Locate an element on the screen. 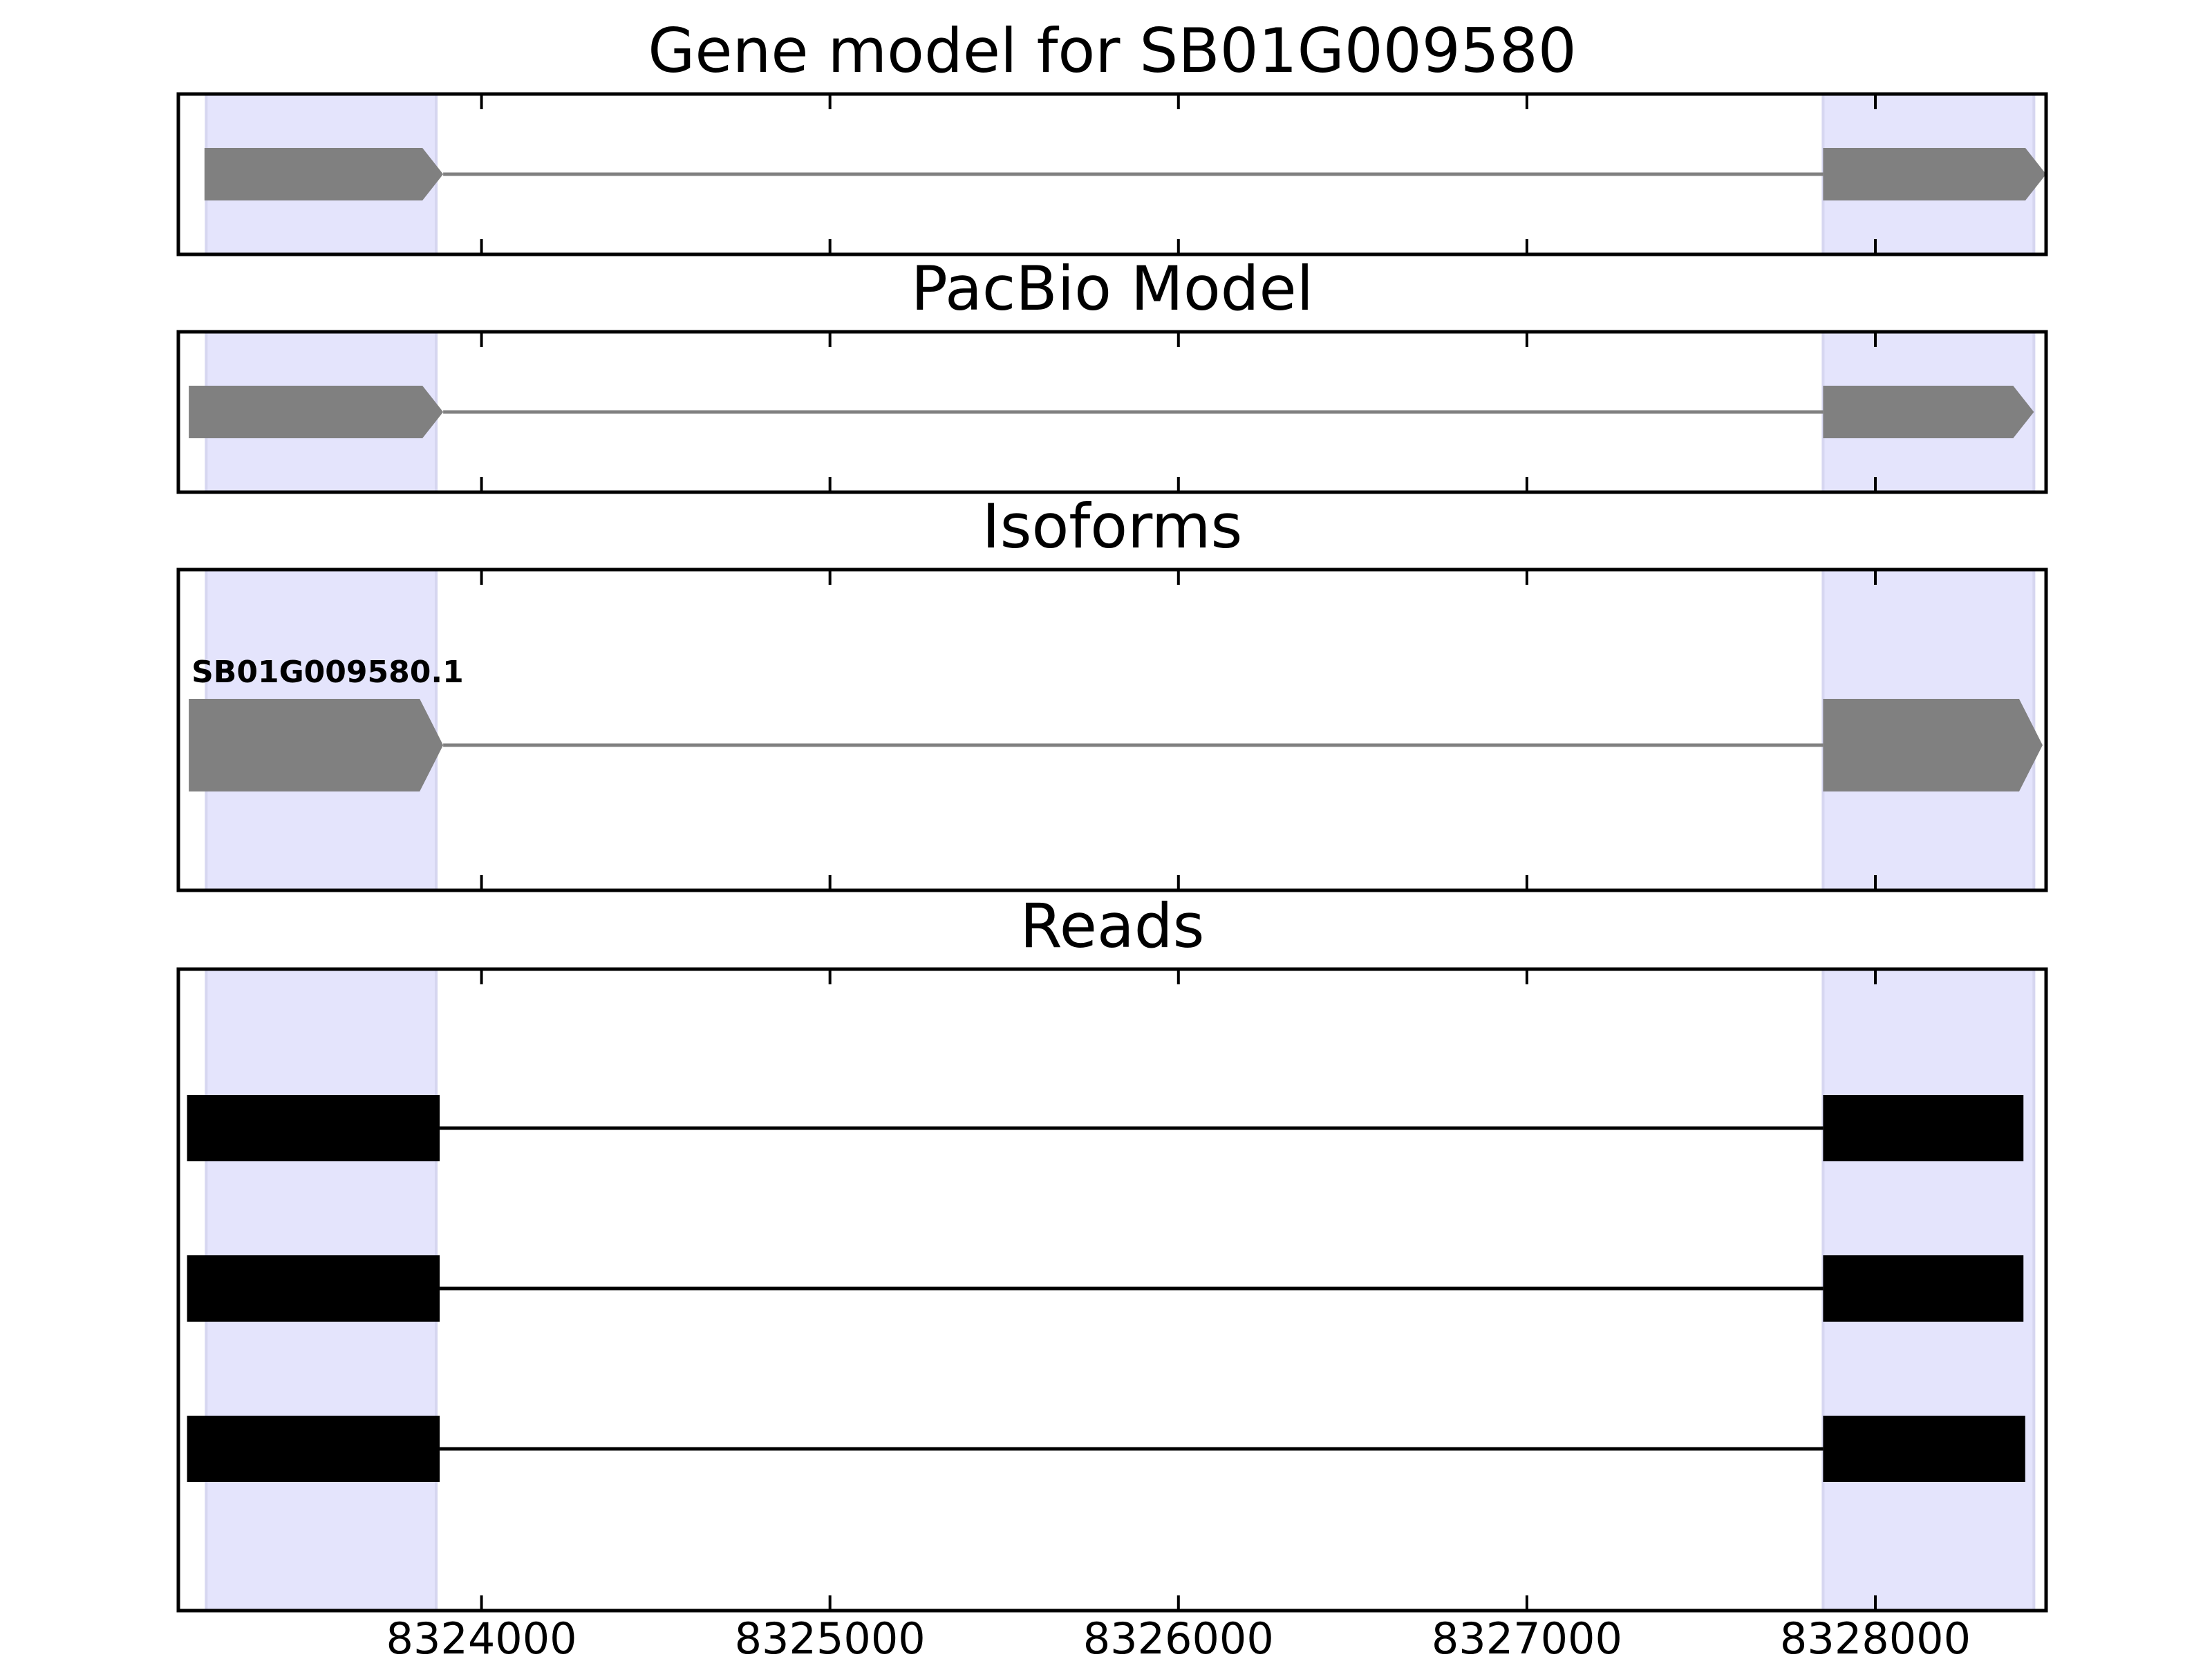 Image resolution: width=2212 pixels, height=1659 pixels. isoform-label: SB01G009580.1 is located at coordinates (327, 672).